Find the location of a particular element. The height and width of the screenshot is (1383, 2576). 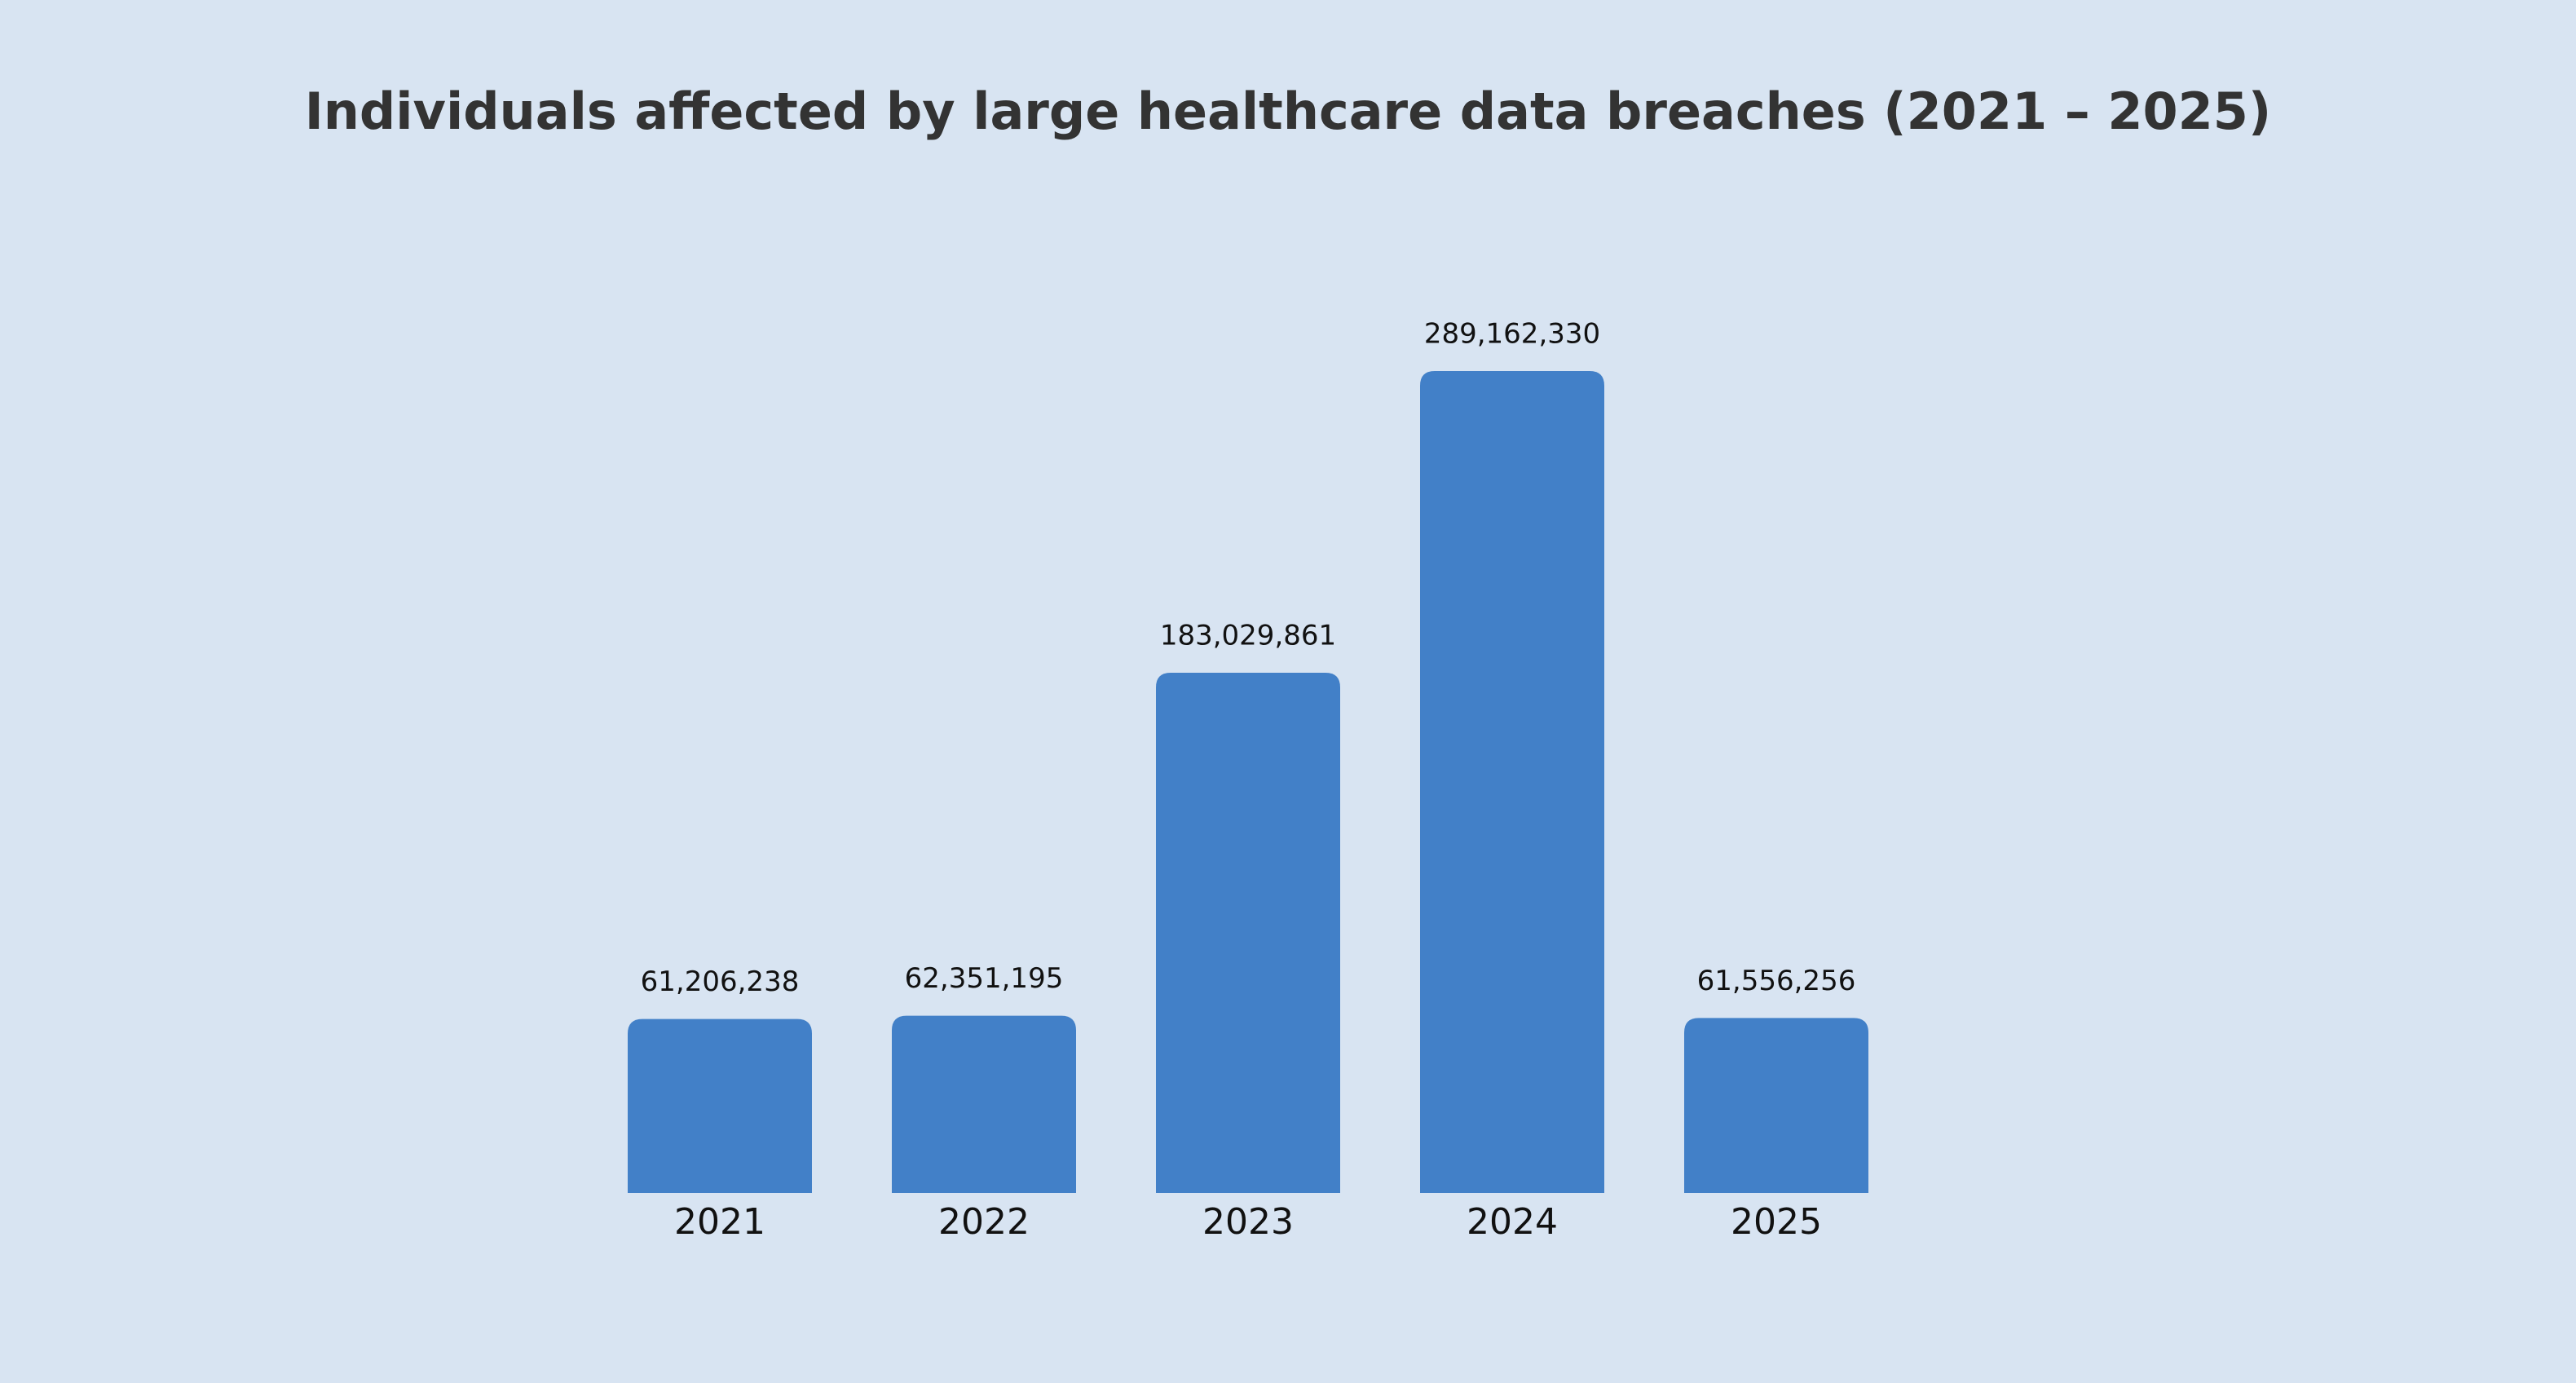

value-label: 61,556,256 is located at coordinates (1776, 981).